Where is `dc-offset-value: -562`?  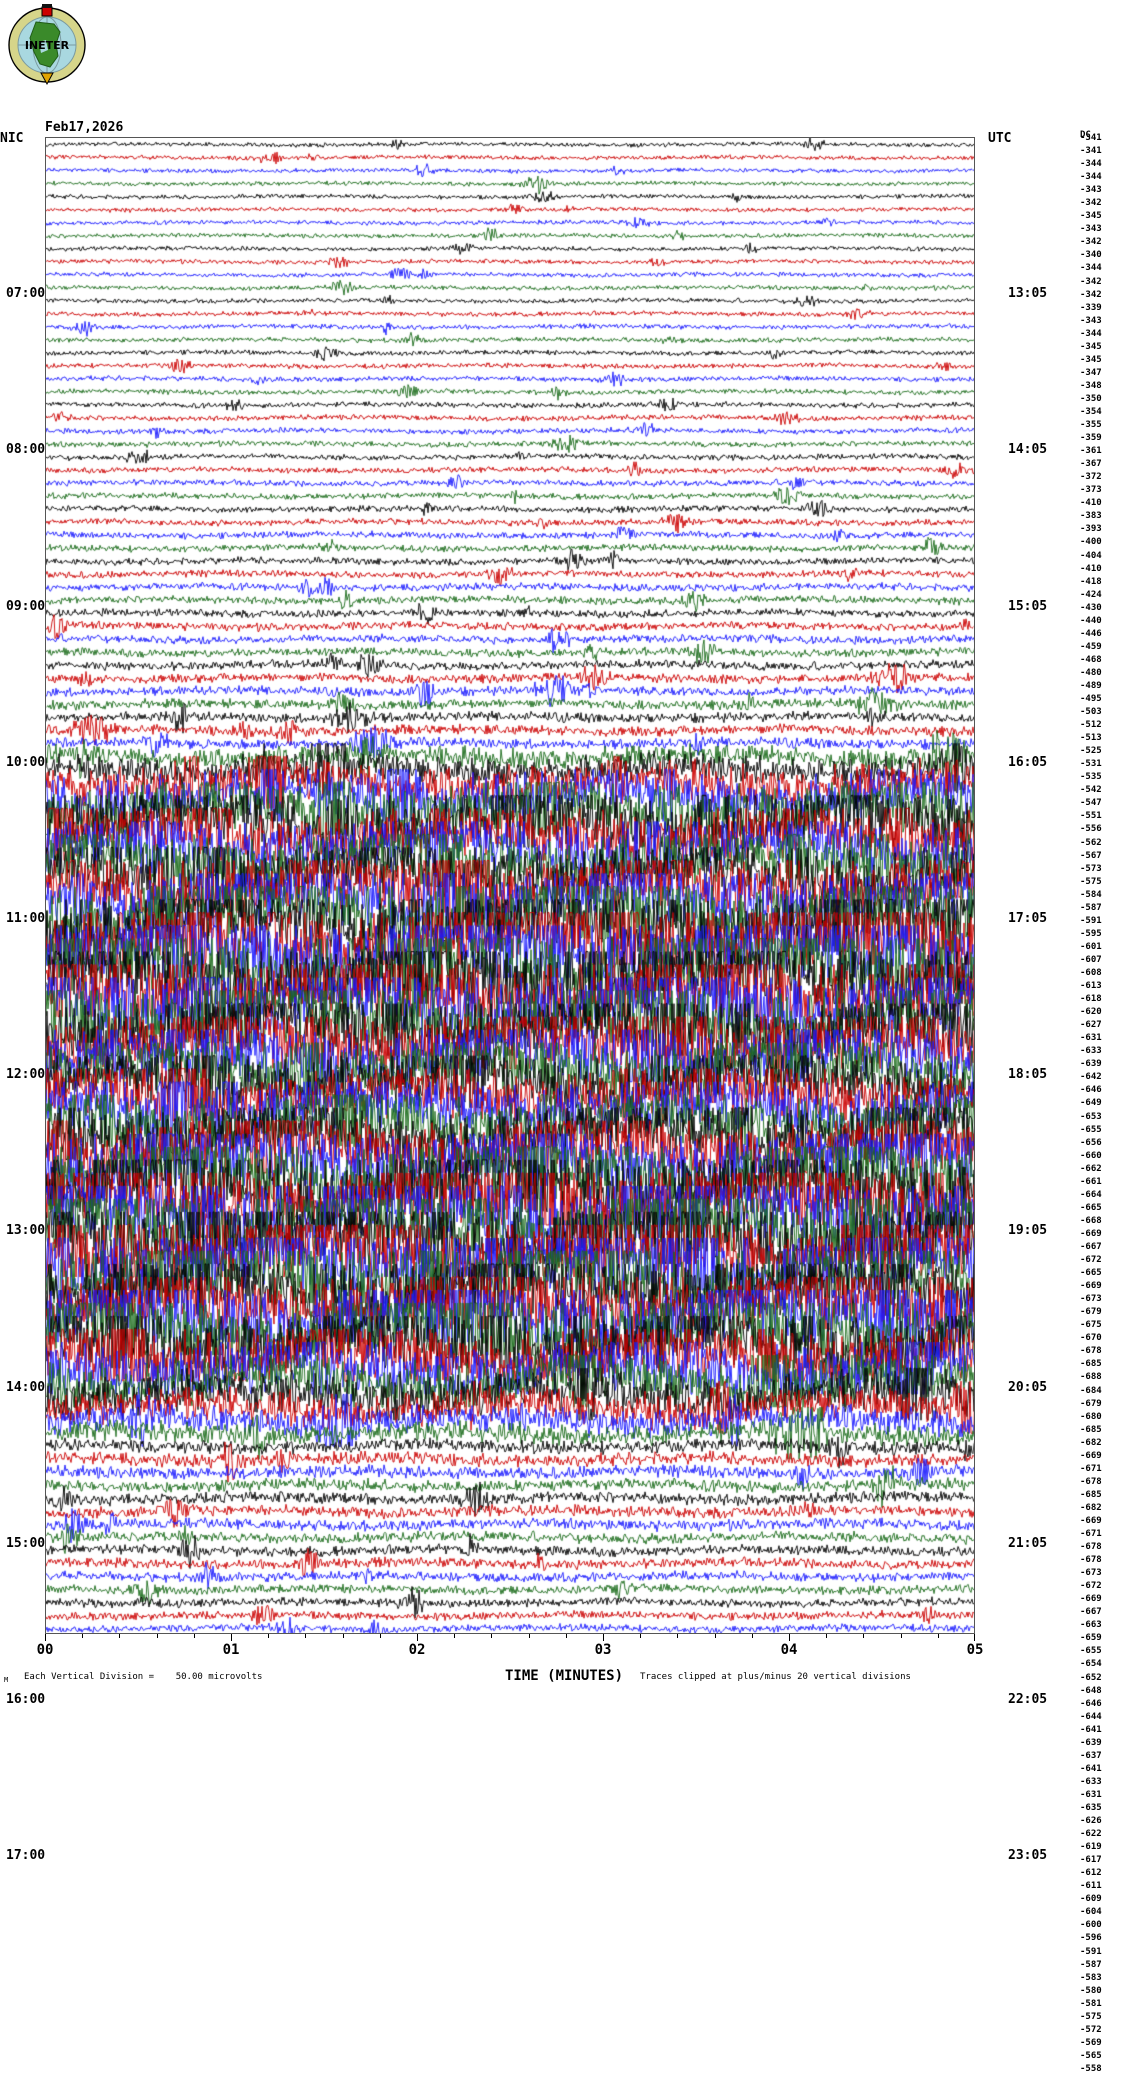 dc-offset-value: -562 is located at coordinates (1091, 842).